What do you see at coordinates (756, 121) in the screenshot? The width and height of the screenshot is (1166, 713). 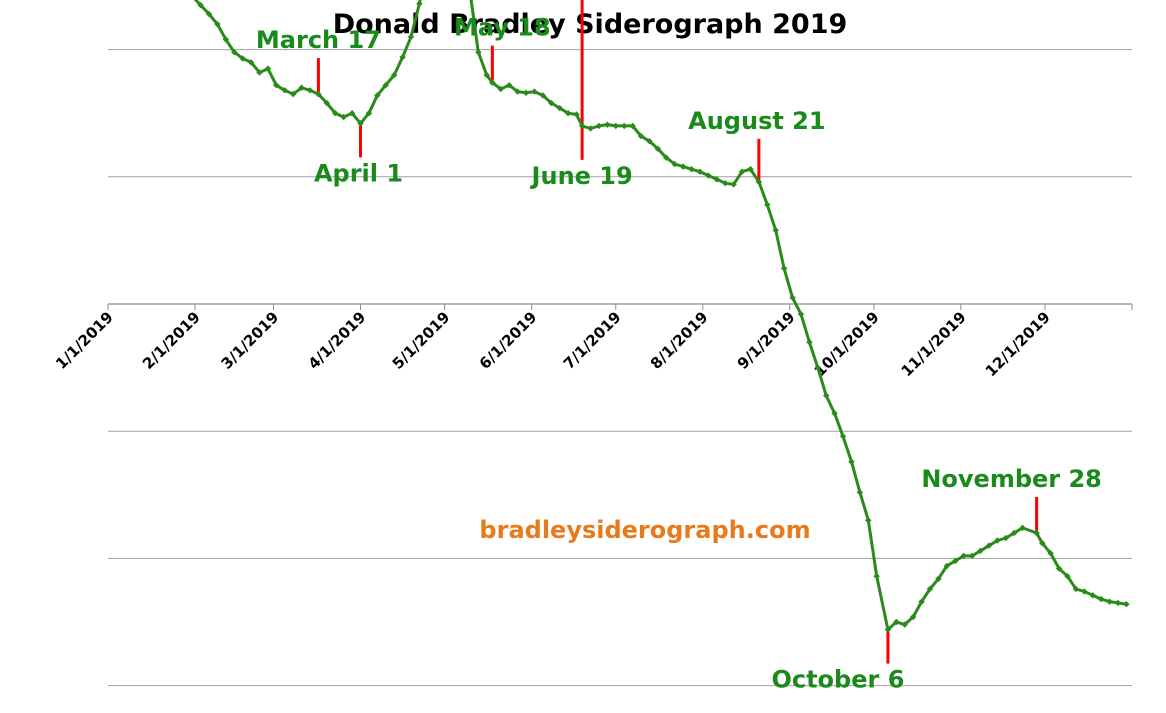 I see `turning-point-label: August 21` at bounding box center [756, 121].